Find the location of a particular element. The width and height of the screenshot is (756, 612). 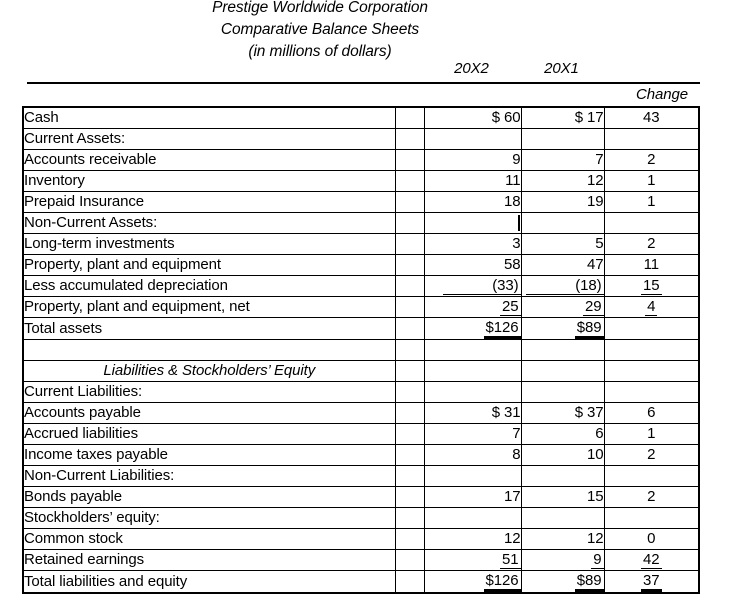

cell-label: Accrued liabilities is located at coordinates (209, 434).